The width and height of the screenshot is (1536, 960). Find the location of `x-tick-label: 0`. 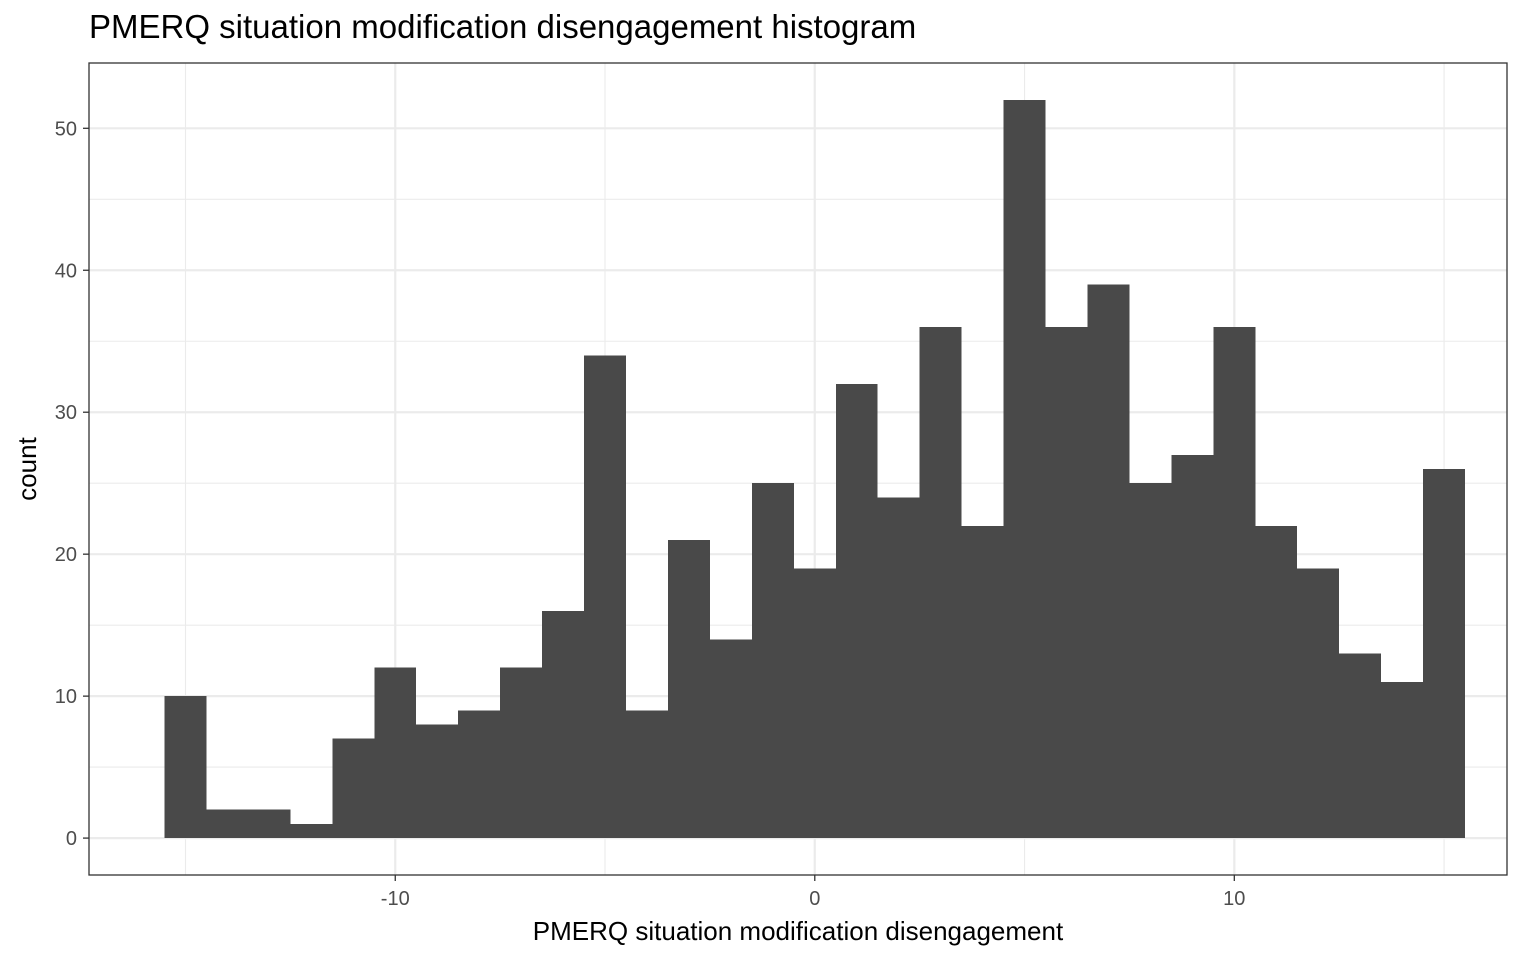

x-tick-label: 0 is located at coordinates (814, 899).